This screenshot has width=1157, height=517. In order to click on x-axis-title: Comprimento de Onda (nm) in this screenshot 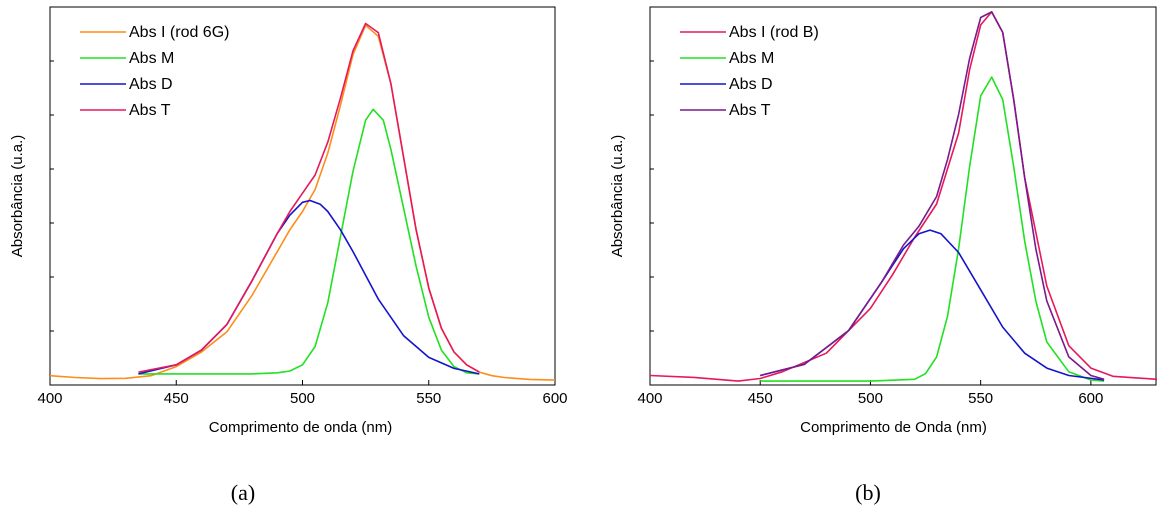, I will do `click(893, 427)`.